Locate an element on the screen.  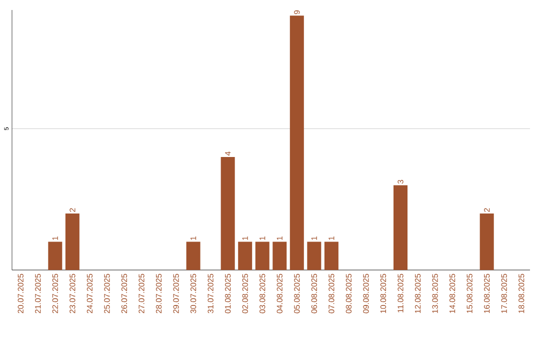
x-tick-label: 11.08.2025 is located at coordinates (401, 293).